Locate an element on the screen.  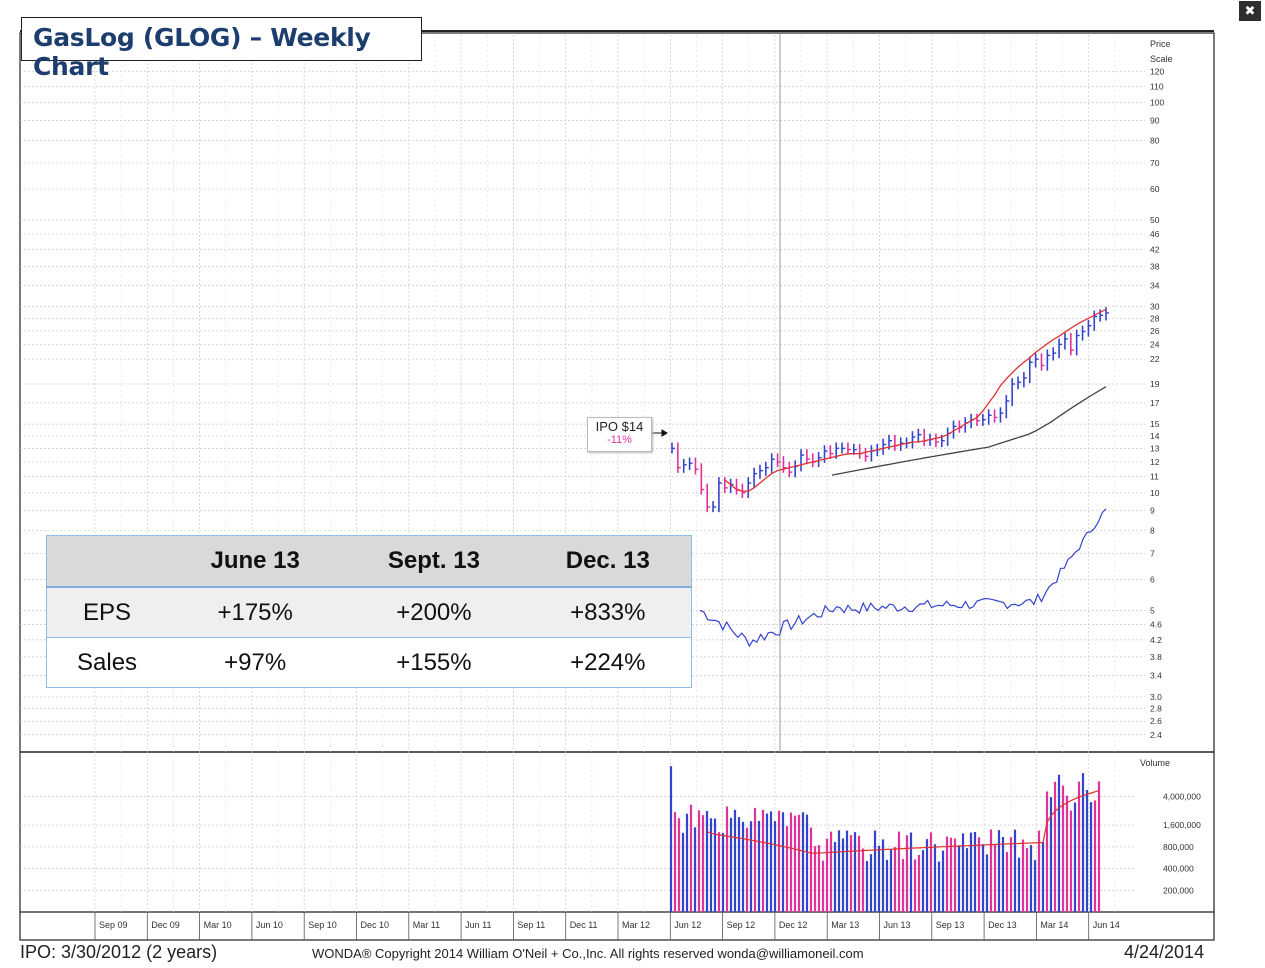
table-cell: +224% is located at coordinates (608, 662).